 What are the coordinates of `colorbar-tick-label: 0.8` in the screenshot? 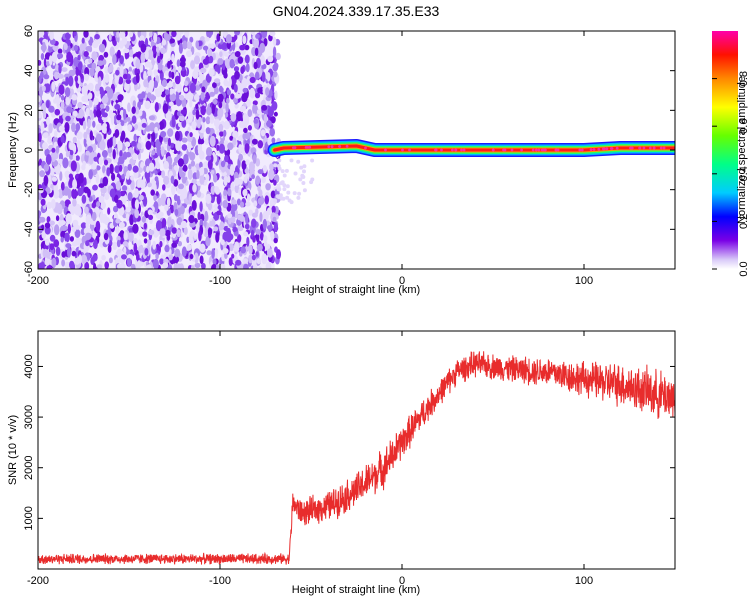 It's located at (744, 78).